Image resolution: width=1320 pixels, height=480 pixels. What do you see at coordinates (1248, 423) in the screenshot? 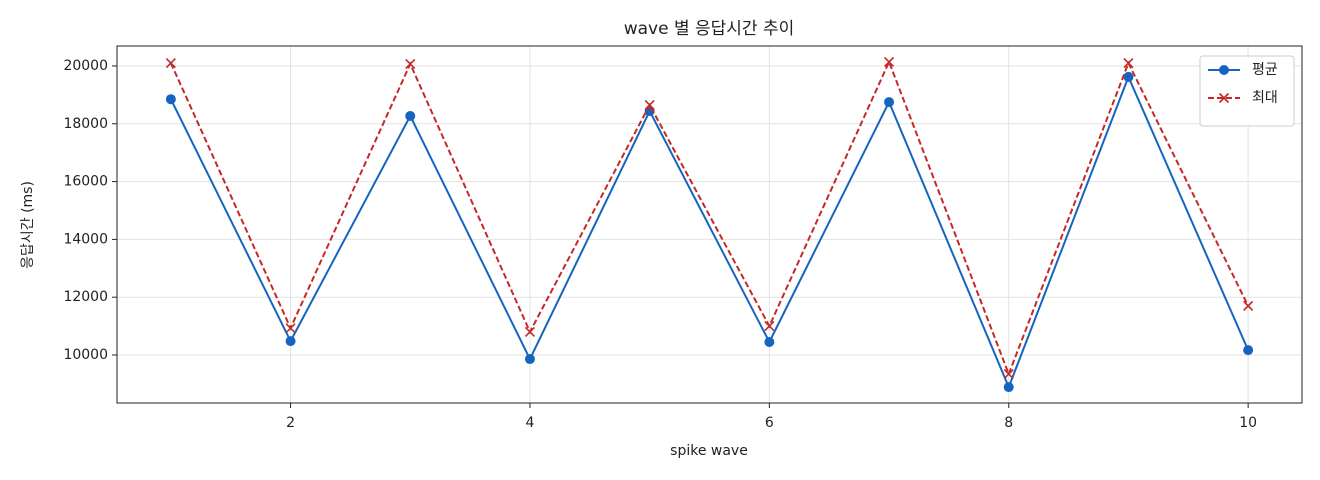
I see `x-tick-label: 10` at bounding box center [1248, 423].